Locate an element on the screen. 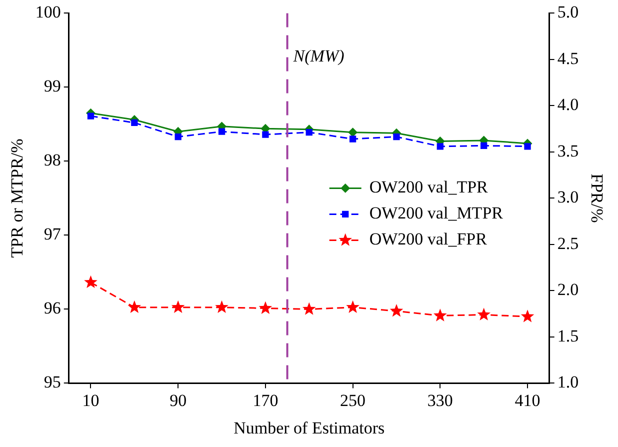 This screenshot has height=447, width=618. y2-axis-title: FPR/% is located at coordinates (596, 198).